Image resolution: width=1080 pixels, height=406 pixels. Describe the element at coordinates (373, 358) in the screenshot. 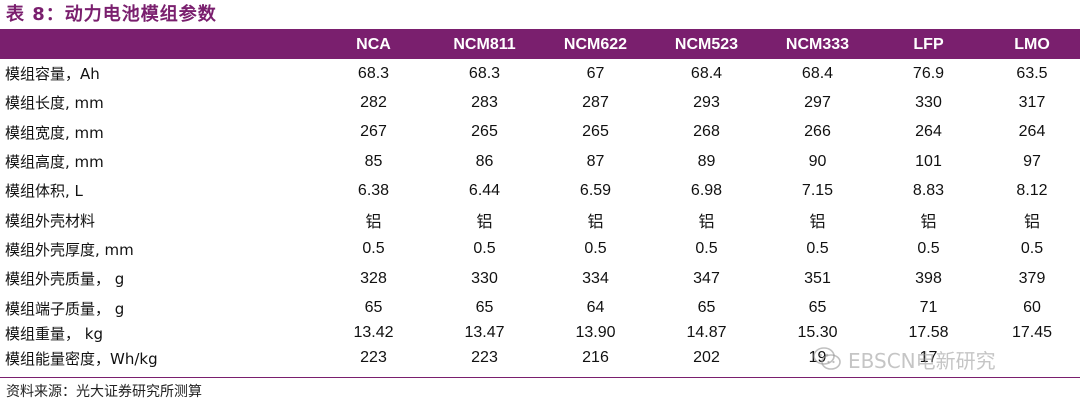

I see `value-cell: 223` at that location.